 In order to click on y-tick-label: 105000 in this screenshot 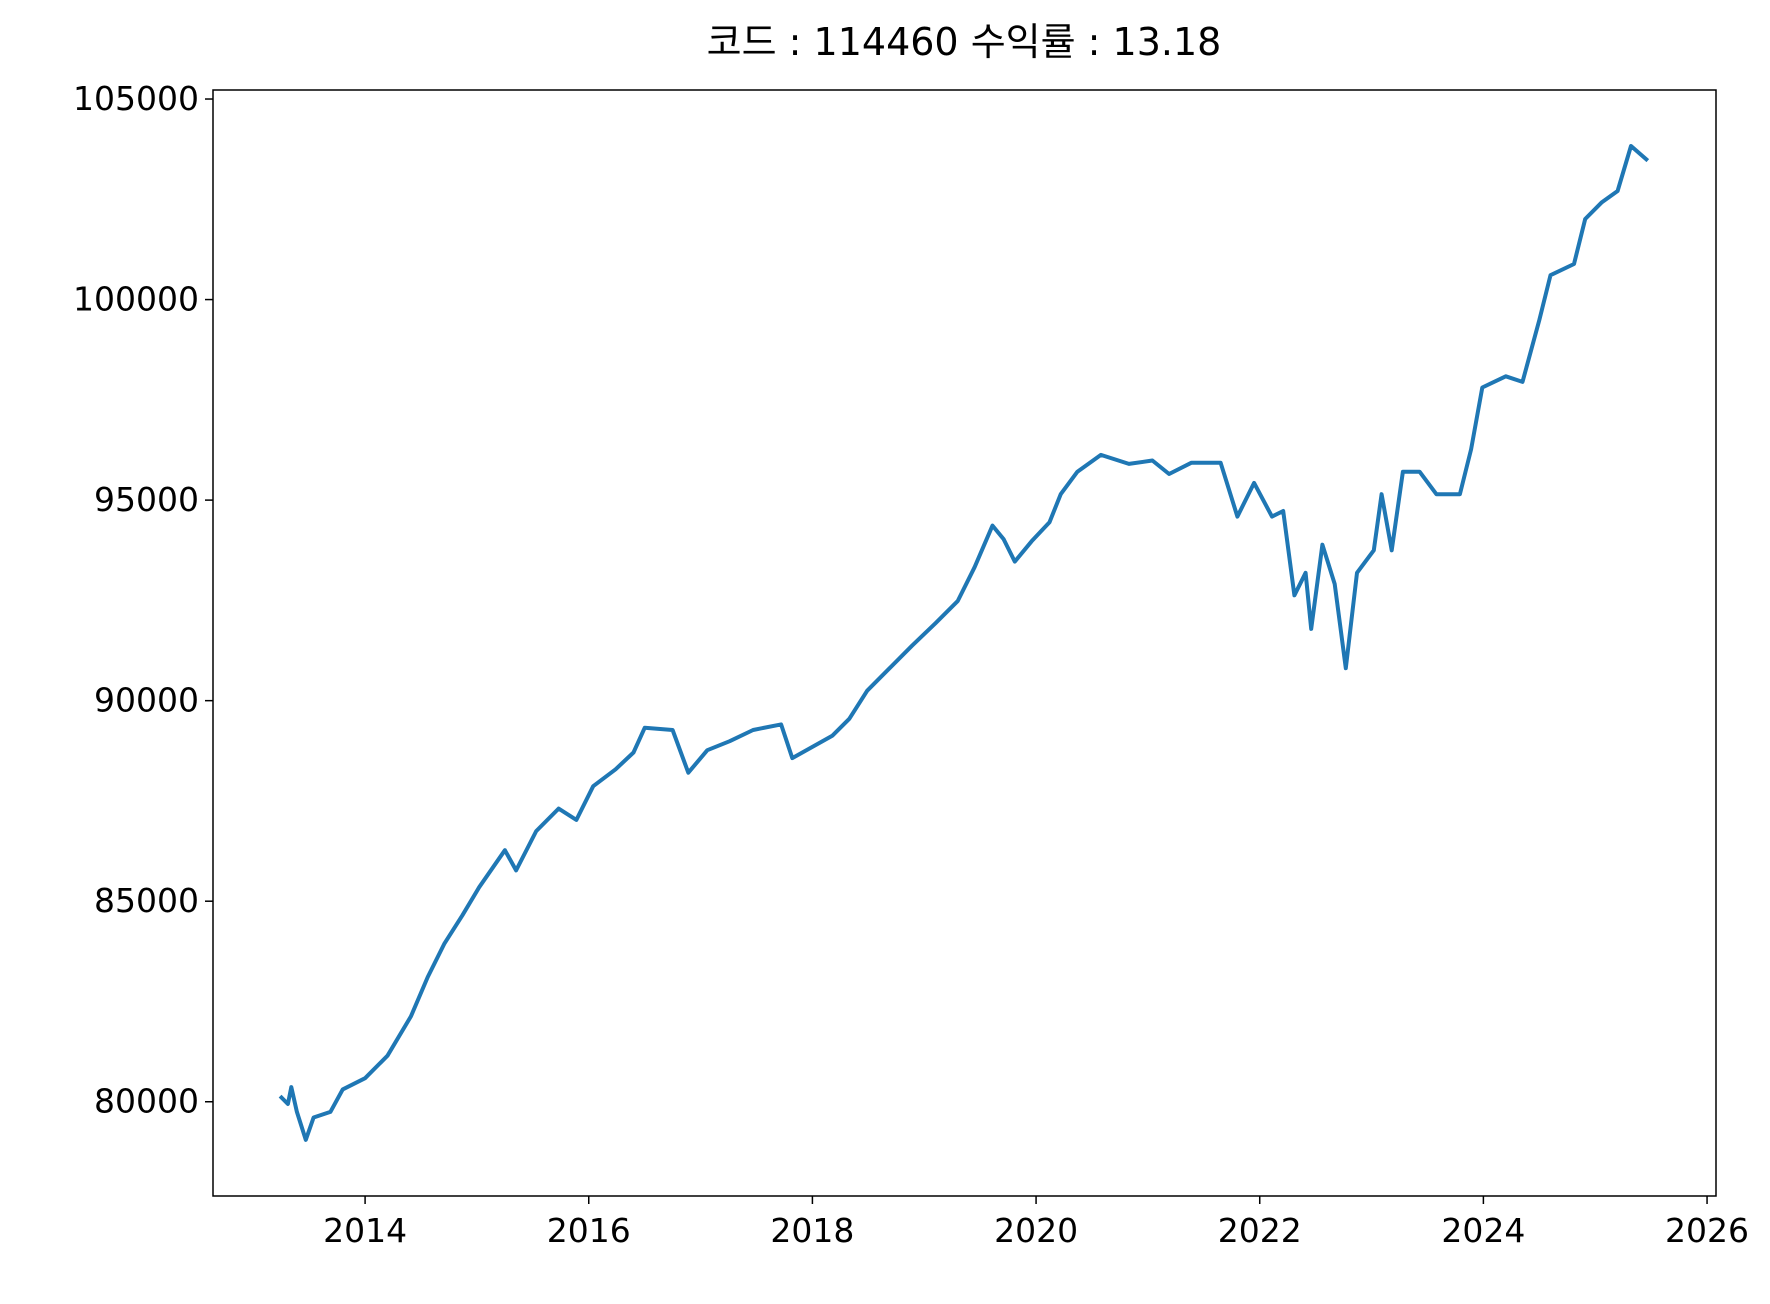, I will do `click(136, 98)`.